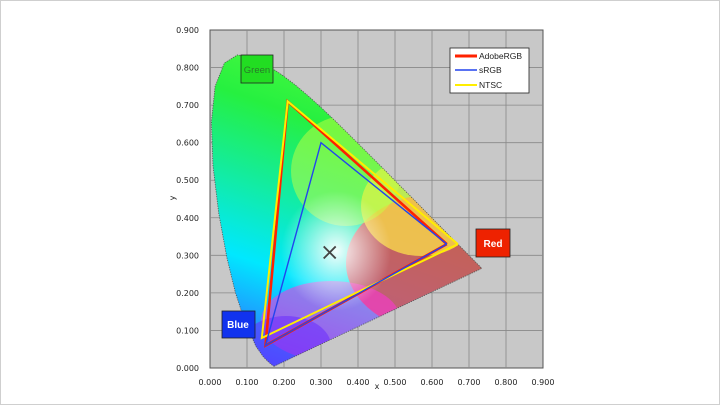  Describe the element at coordinates (543, 382) in the screenshot. I see `x-tick-label: 0.900` at that location.